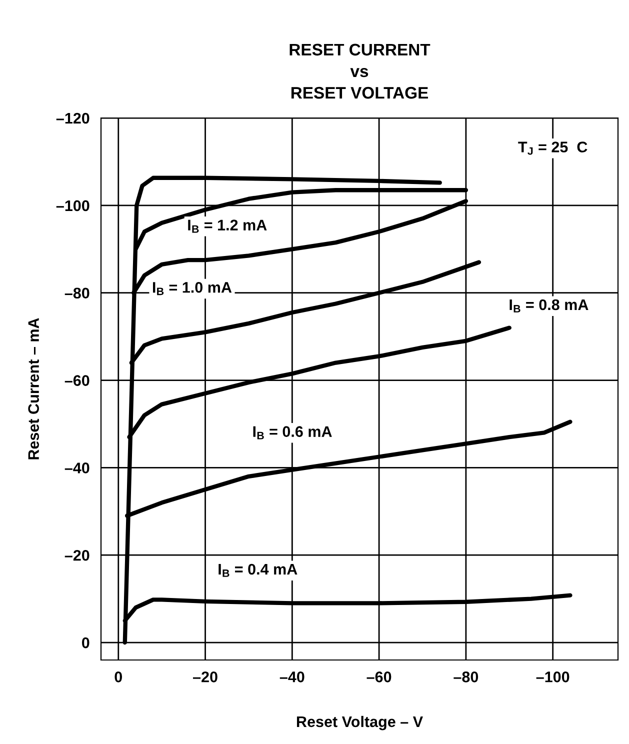  Describe the element at coordinates (33, 389) in the screenshot. I see `y-axis-title: Reset Current – mA` at that location.